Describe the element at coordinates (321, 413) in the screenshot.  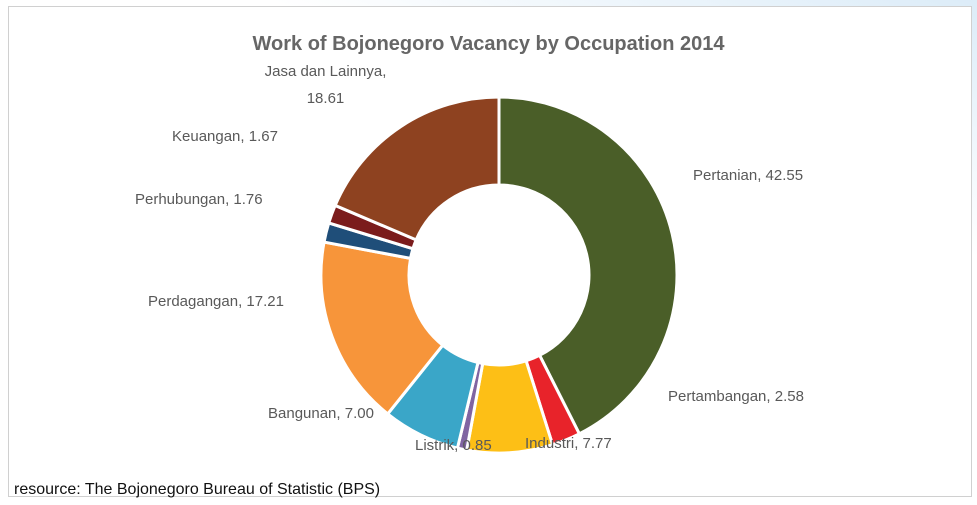
I see `data-label: Bangunan, 7.00` at that location.